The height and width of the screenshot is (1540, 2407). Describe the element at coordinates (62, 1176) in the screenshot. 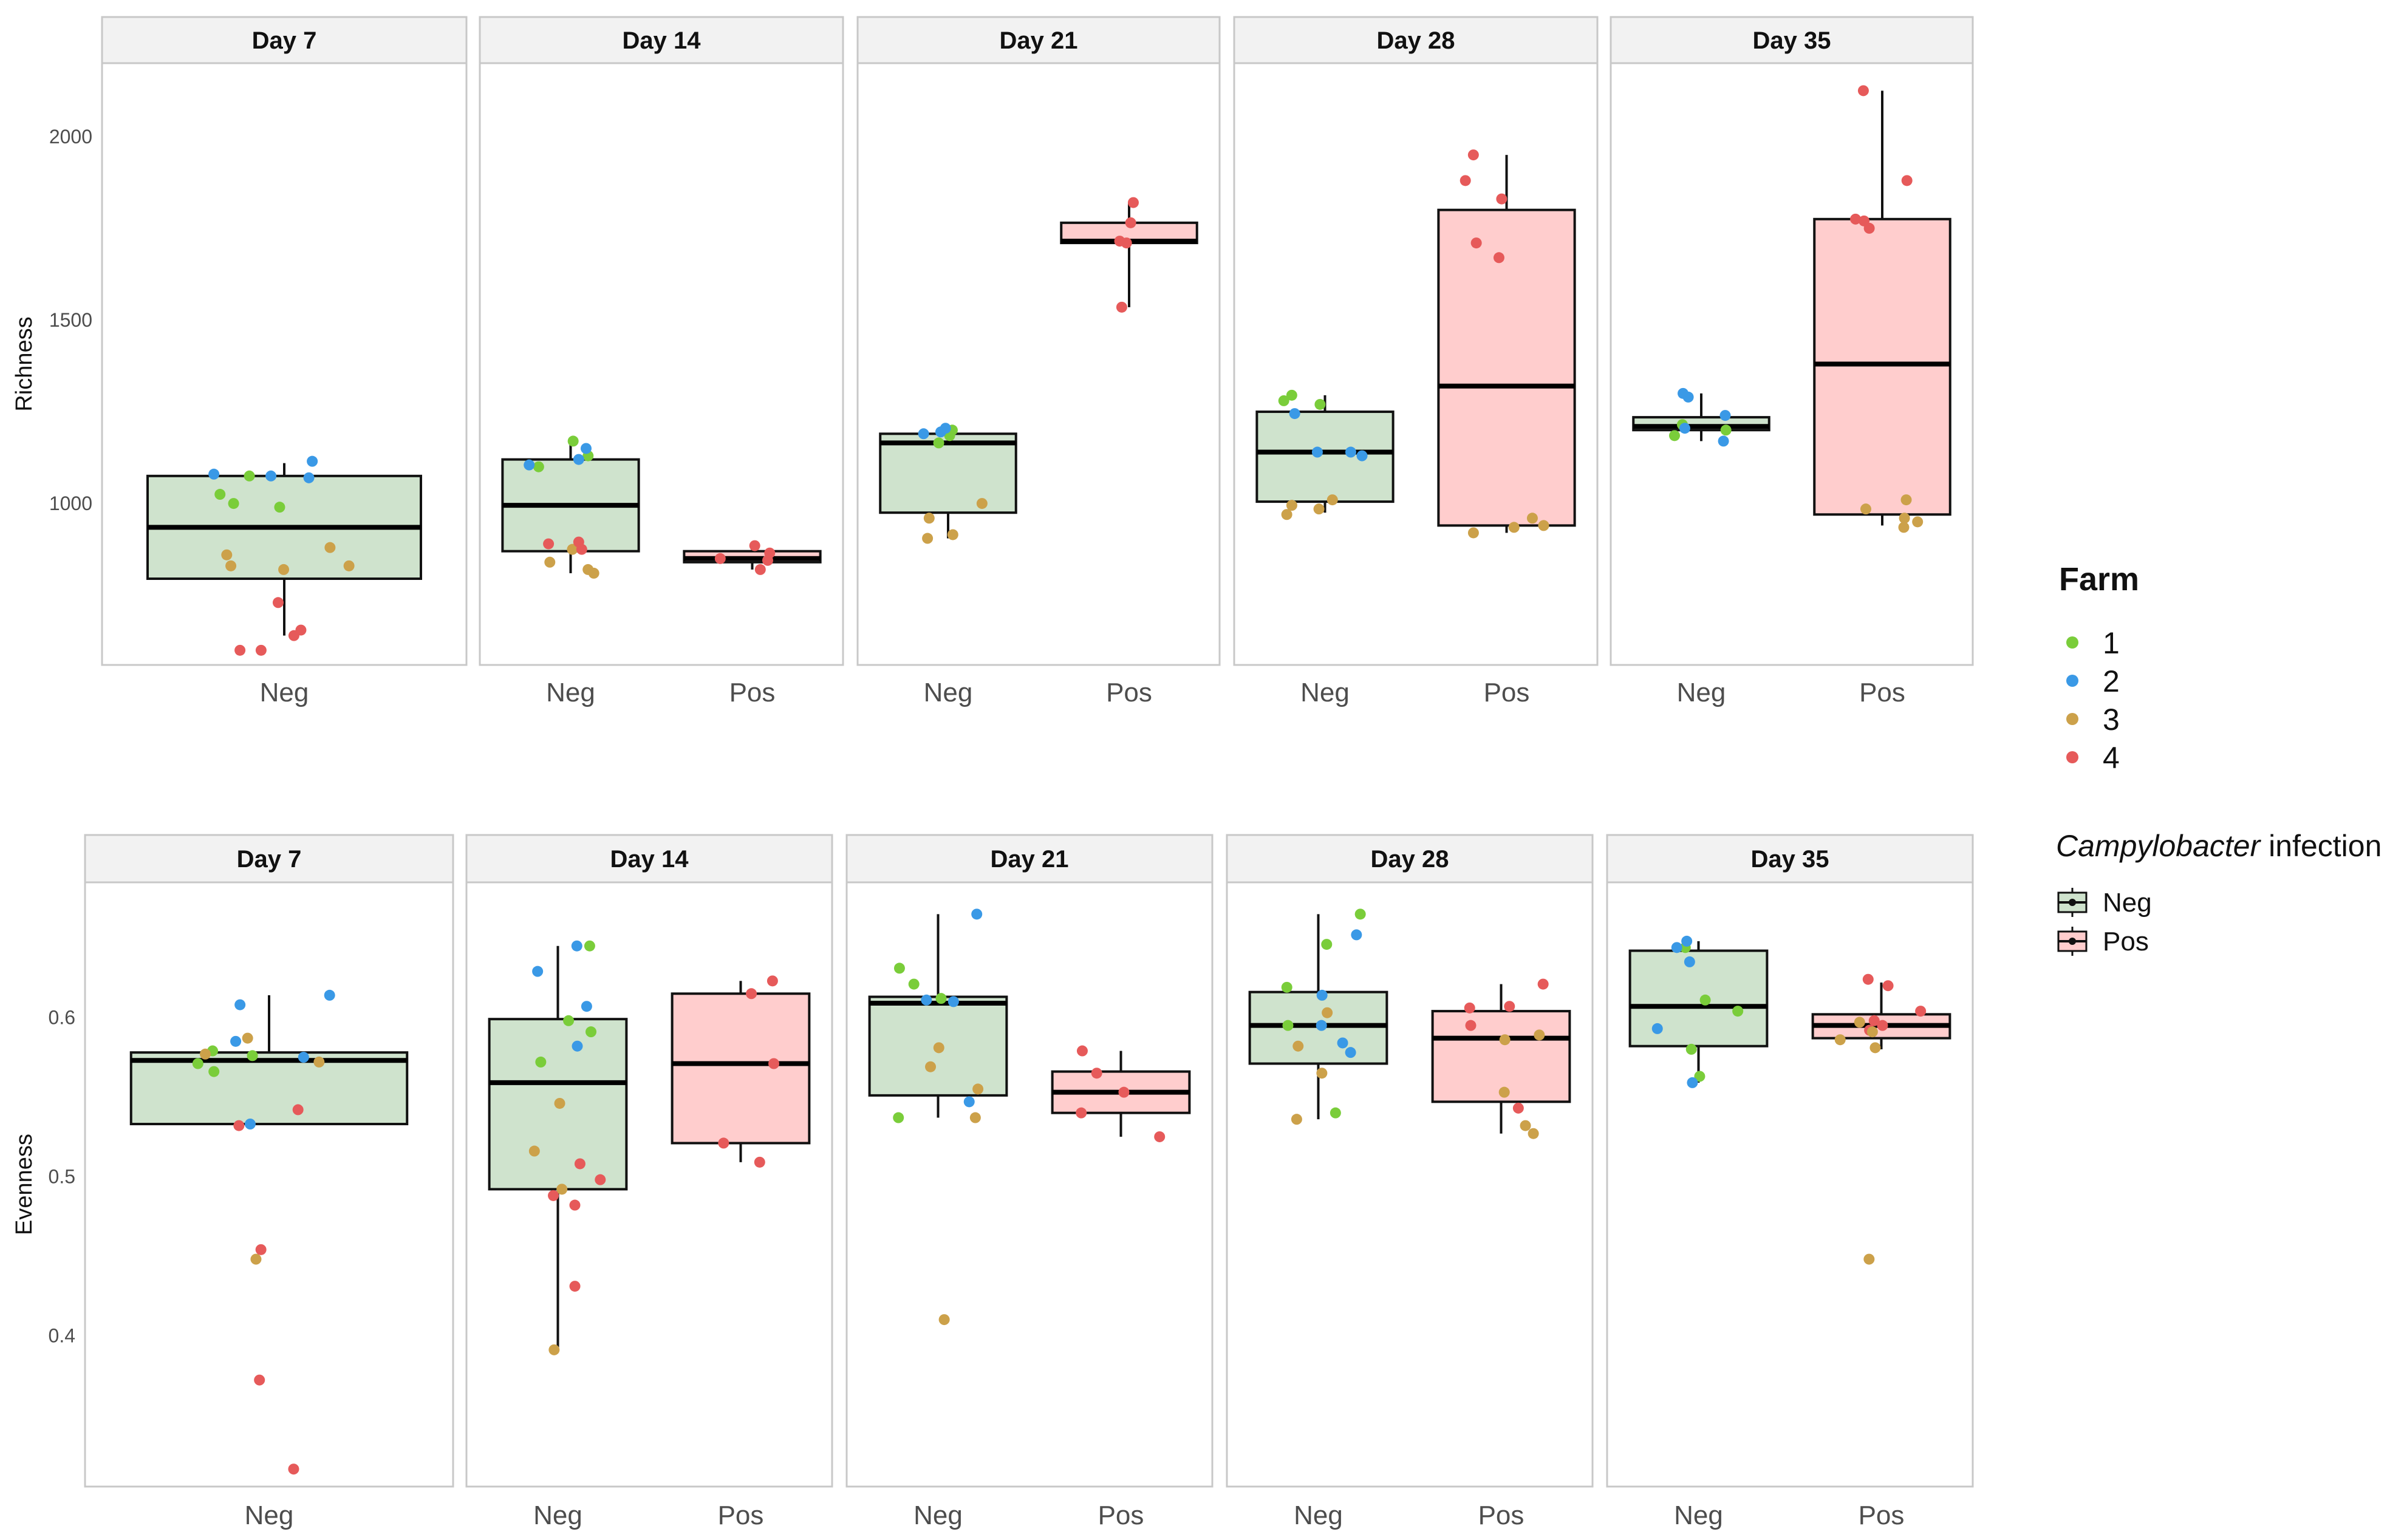

I see `y-tick-label: 0.5` at that location.